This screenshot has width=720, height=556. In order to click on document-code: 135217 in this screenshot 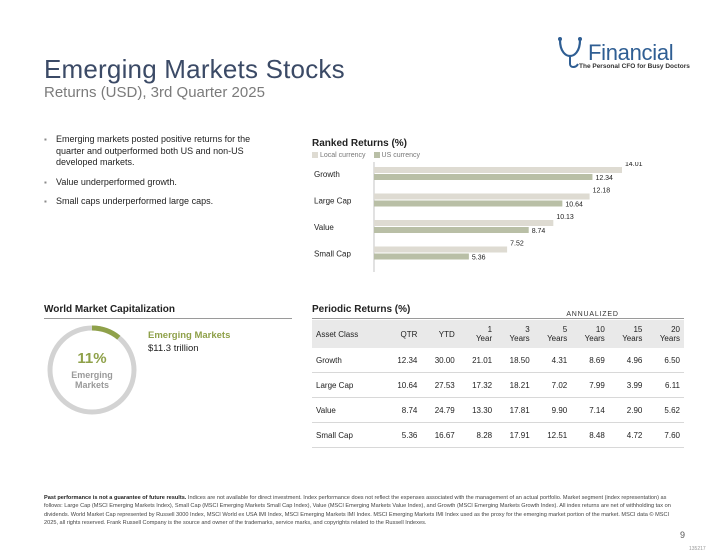, I will do `click(697, 549)`.